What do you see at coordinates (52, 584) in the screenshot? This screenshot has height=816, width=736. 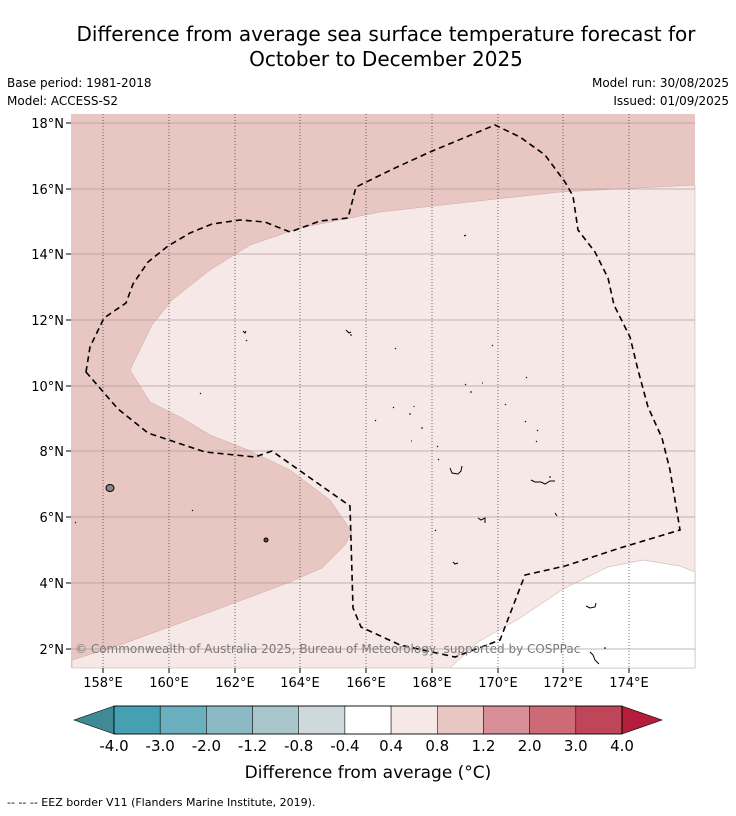 I see `lat-label: 4°N` at bounding box center [52, 584].